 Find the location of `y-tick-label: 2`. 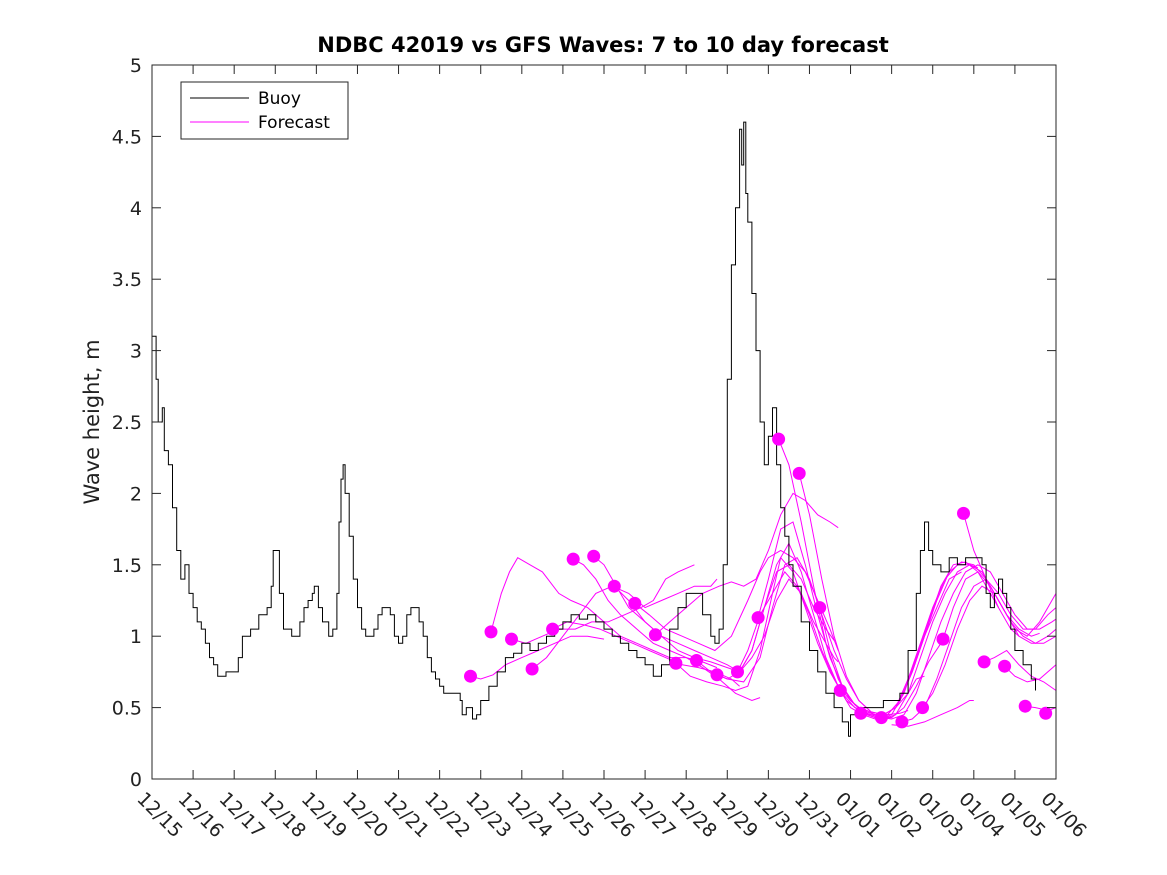

y-tick-label: 2 is located at coordinates (136, 494).